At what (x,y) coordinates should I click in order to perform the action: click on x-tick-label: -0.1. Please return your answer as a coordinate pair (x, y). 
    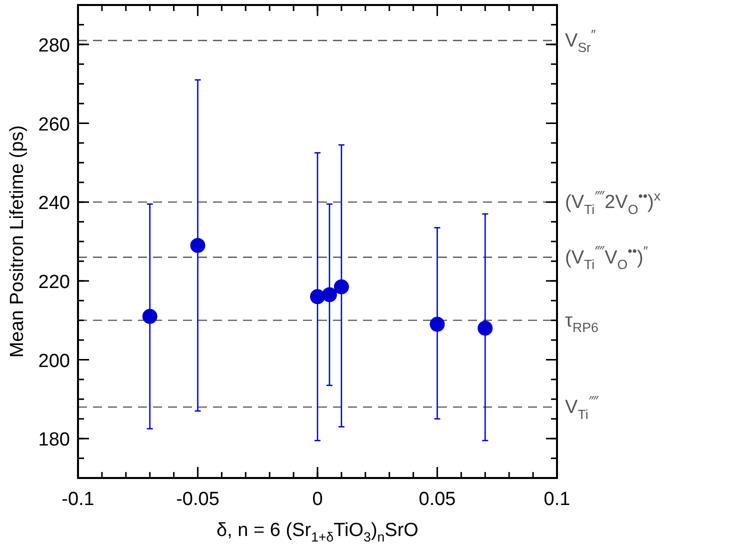
    Looking at the image, I should click on (78, 499).